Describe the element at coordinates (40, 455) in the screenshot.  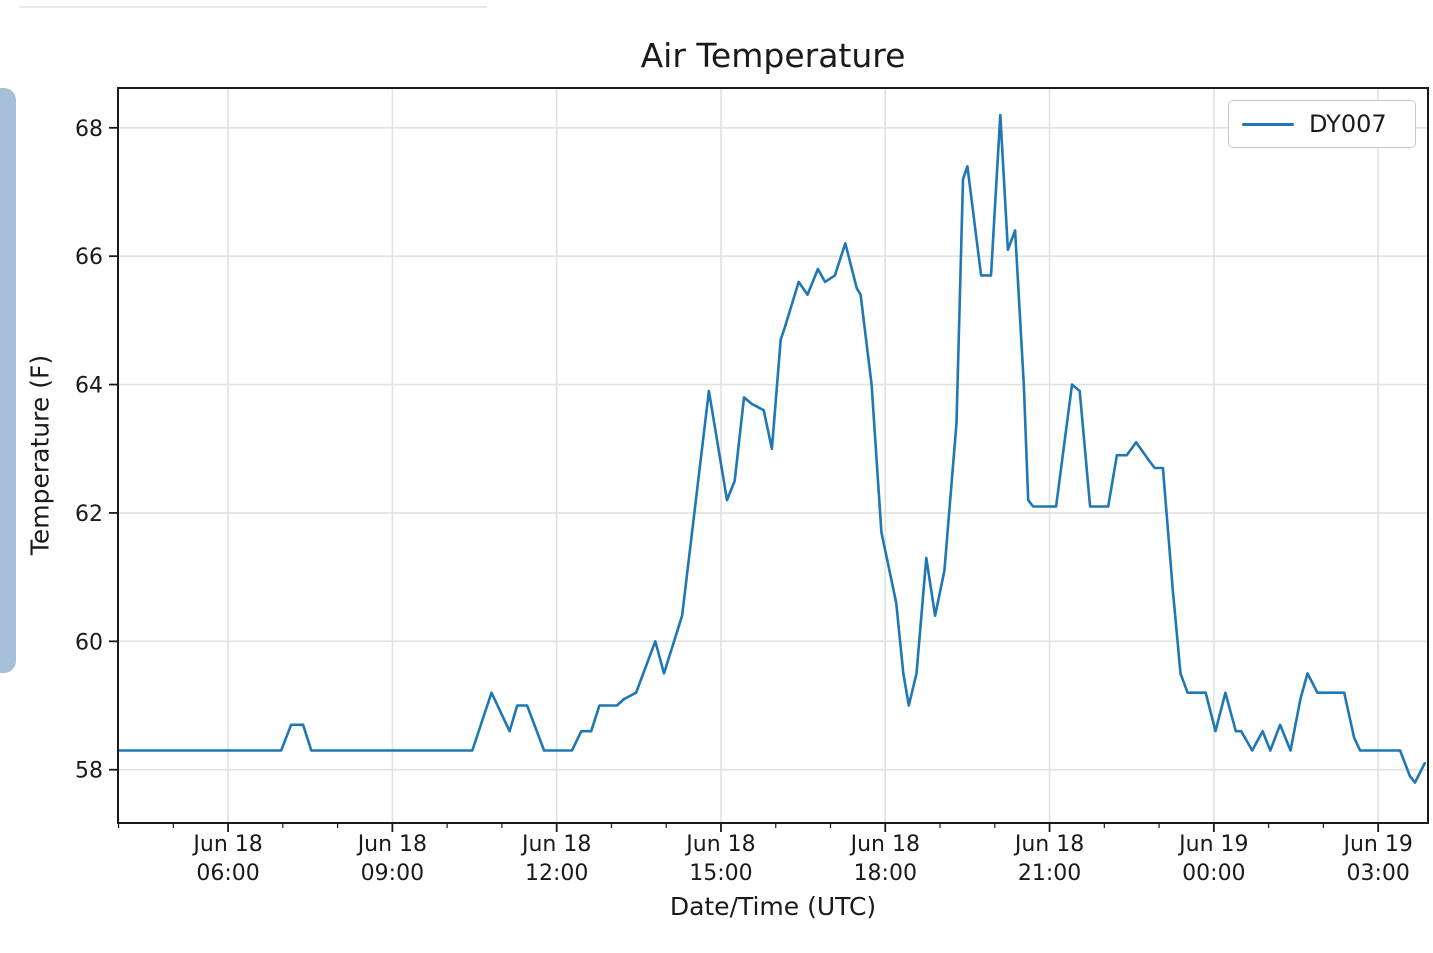
I see `y-axis-label: Temperature (F)` at that location.